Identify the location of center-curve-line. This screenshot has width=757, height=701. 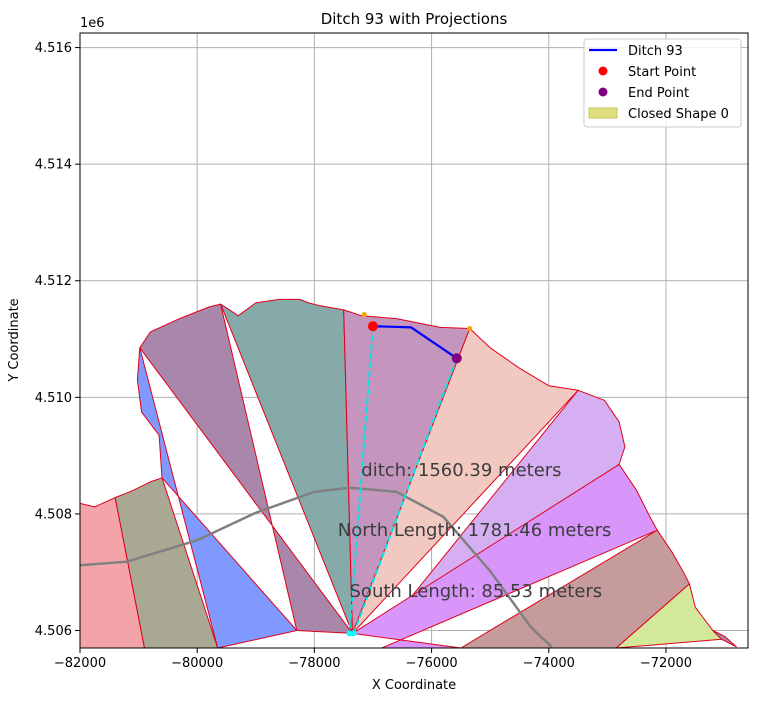
(316, 567).